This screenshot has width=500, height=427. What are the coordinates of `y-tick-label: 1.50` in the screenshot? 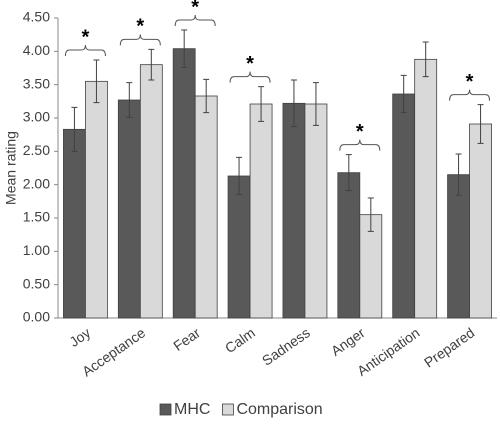 It's located at (36, 217).